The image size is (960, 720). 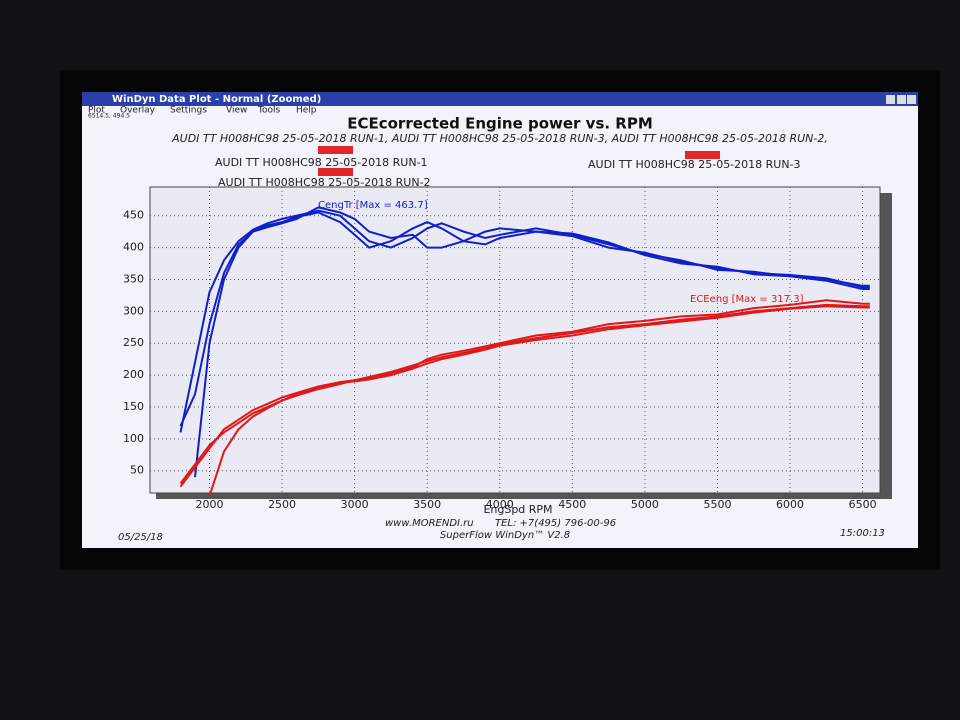 I want to click on x-tick-label: 5000, so click(x=645, y=504).